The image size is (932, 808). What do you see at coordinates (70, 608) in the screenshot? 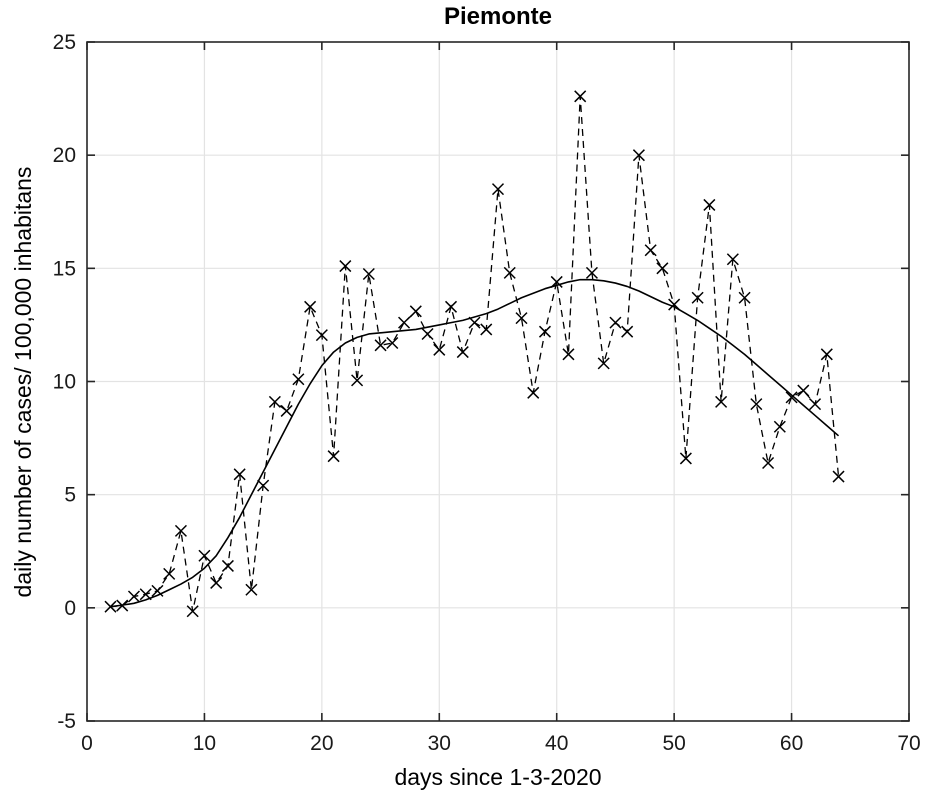
I see `y-tick-label: 0` at bounding box center [70, 608].